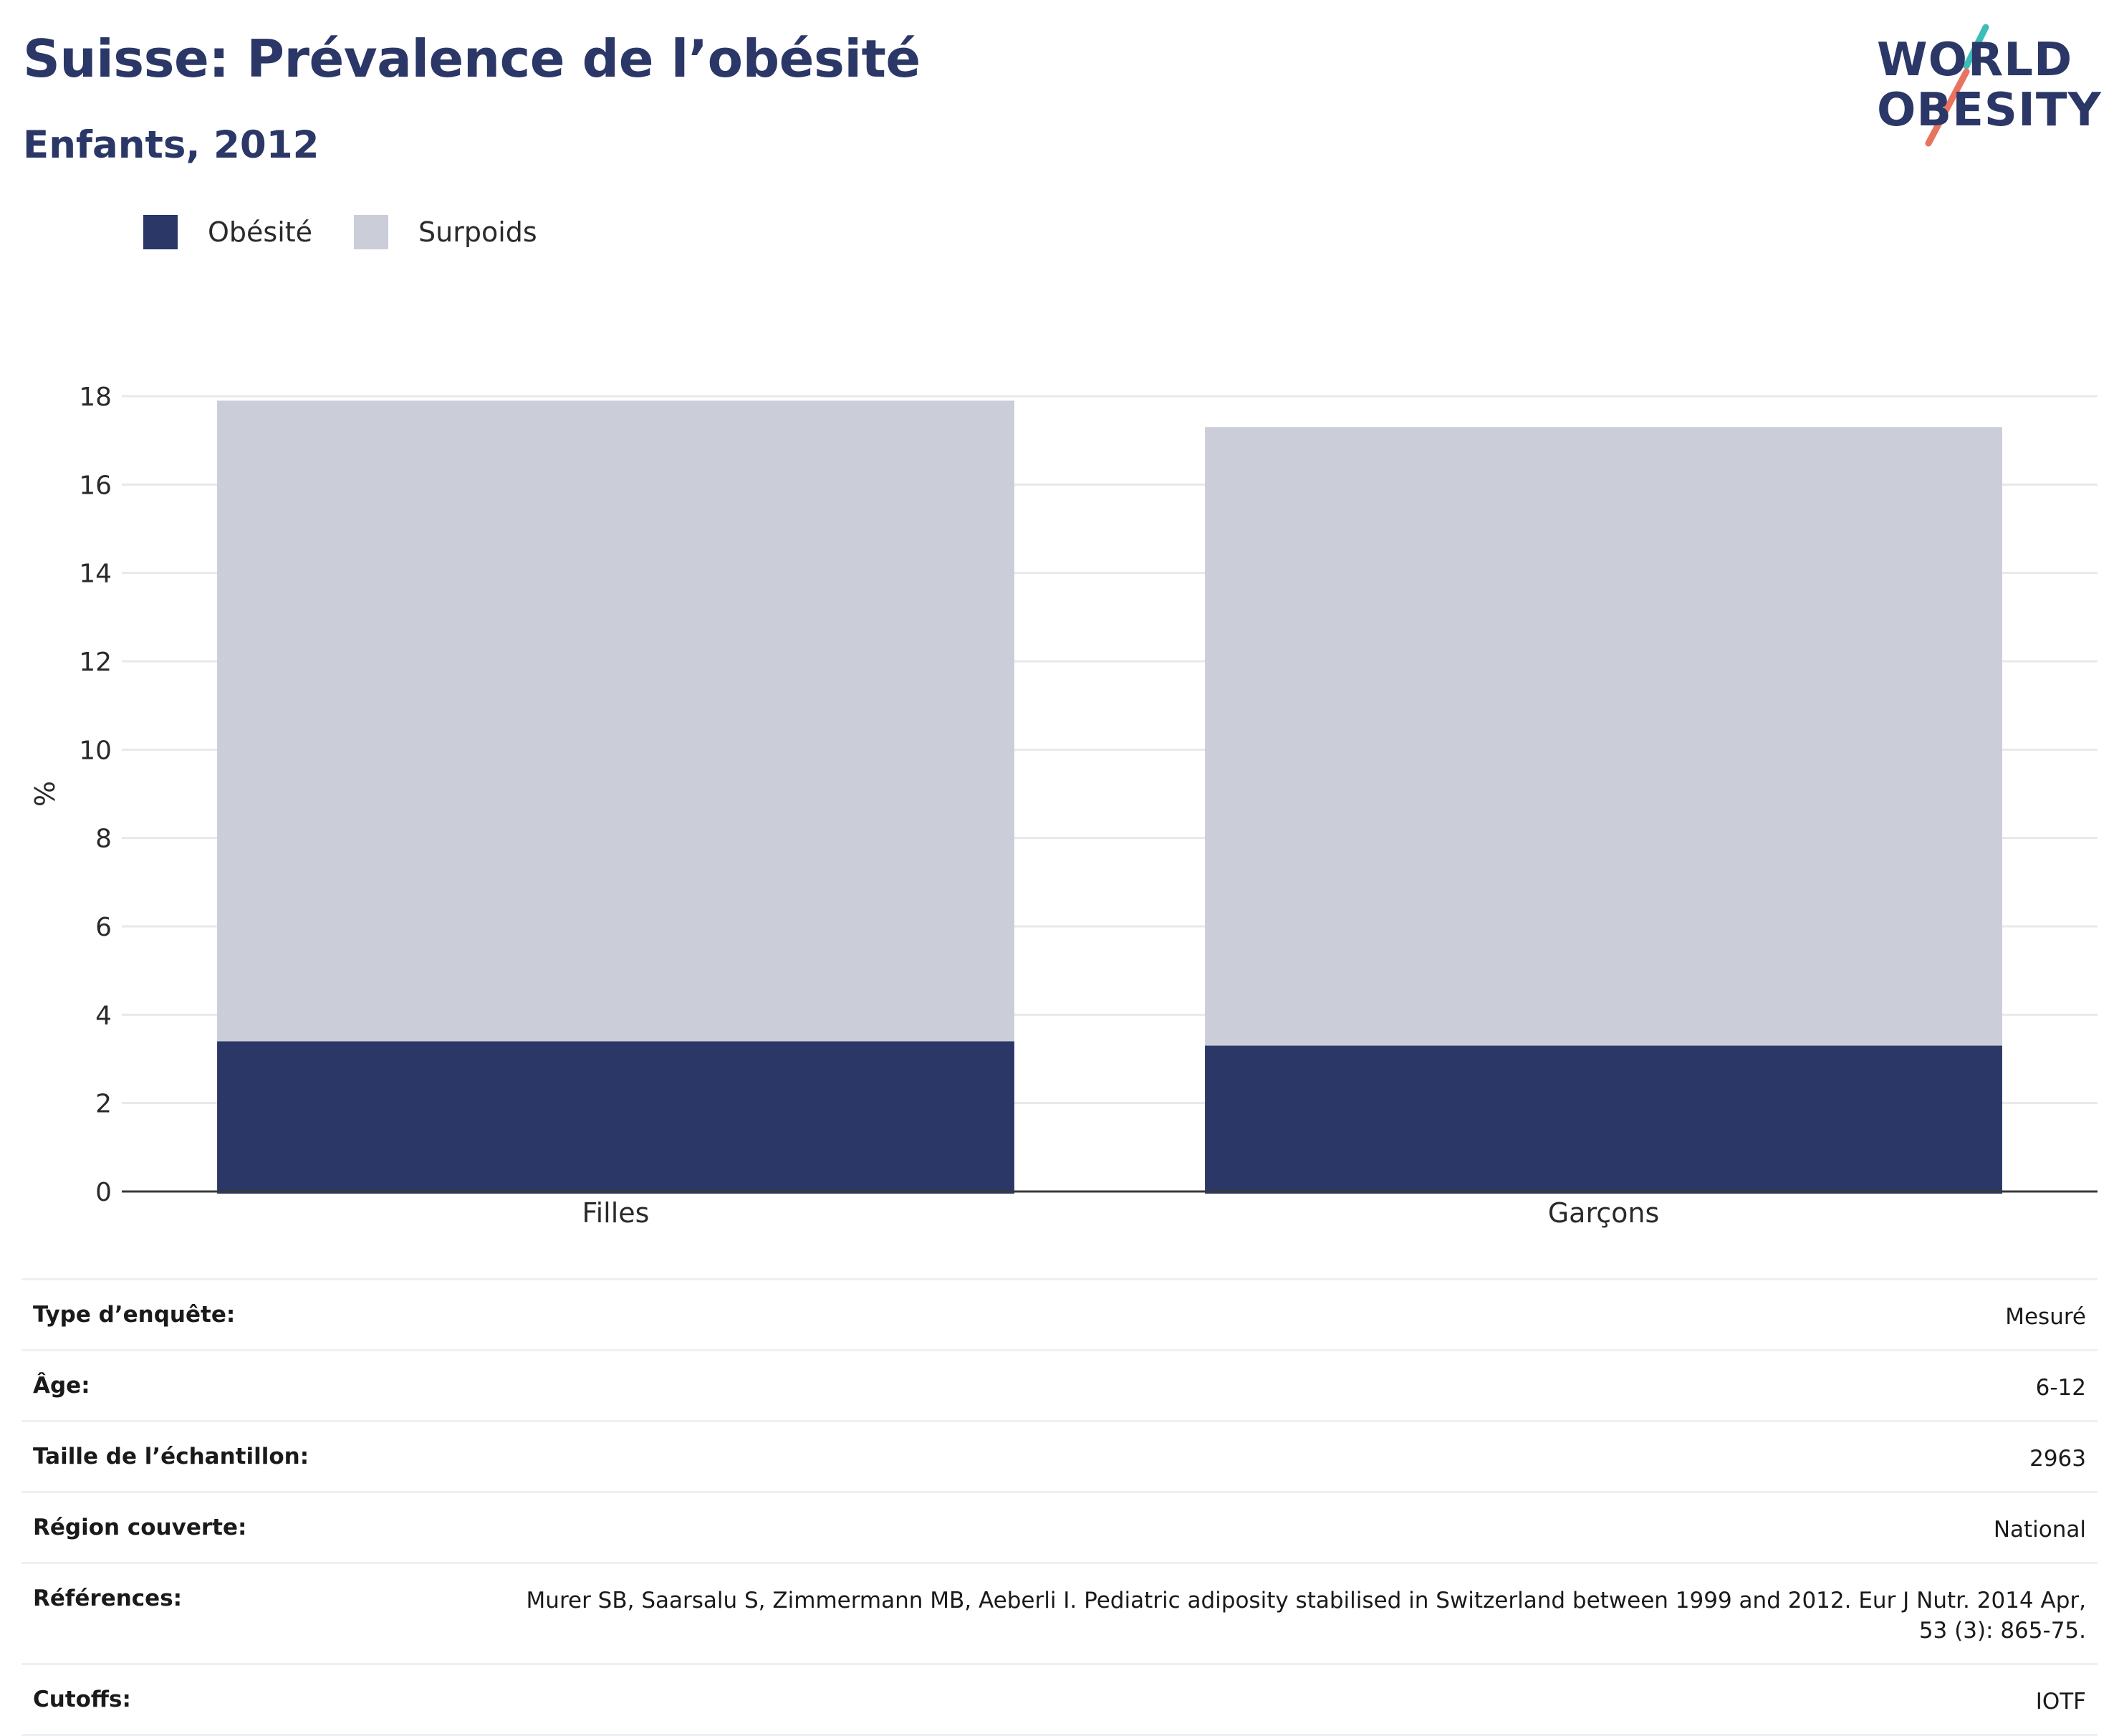 This screenshot has height=1736, width=2119. Describe the element at coordinates (616, 1213) in the screenshot. I see `x-tick-label: Filles` at that location.